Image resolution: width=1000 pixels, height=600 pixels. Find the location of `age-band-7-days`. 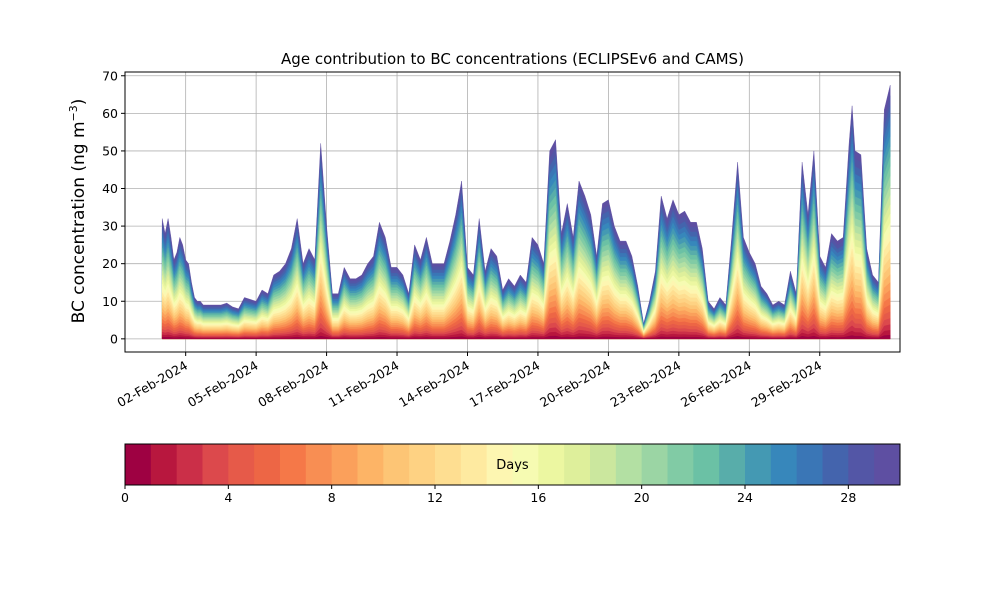

age-band-7-days is located at coordinates (526, 314).